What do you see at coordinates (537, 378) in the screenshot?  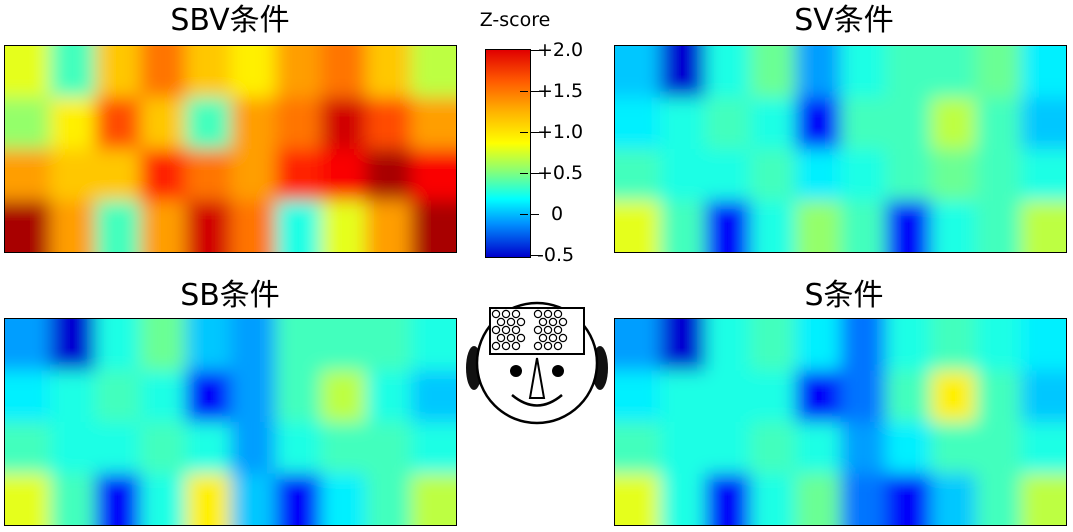 I see `nose` at bounding box center [537, 378].